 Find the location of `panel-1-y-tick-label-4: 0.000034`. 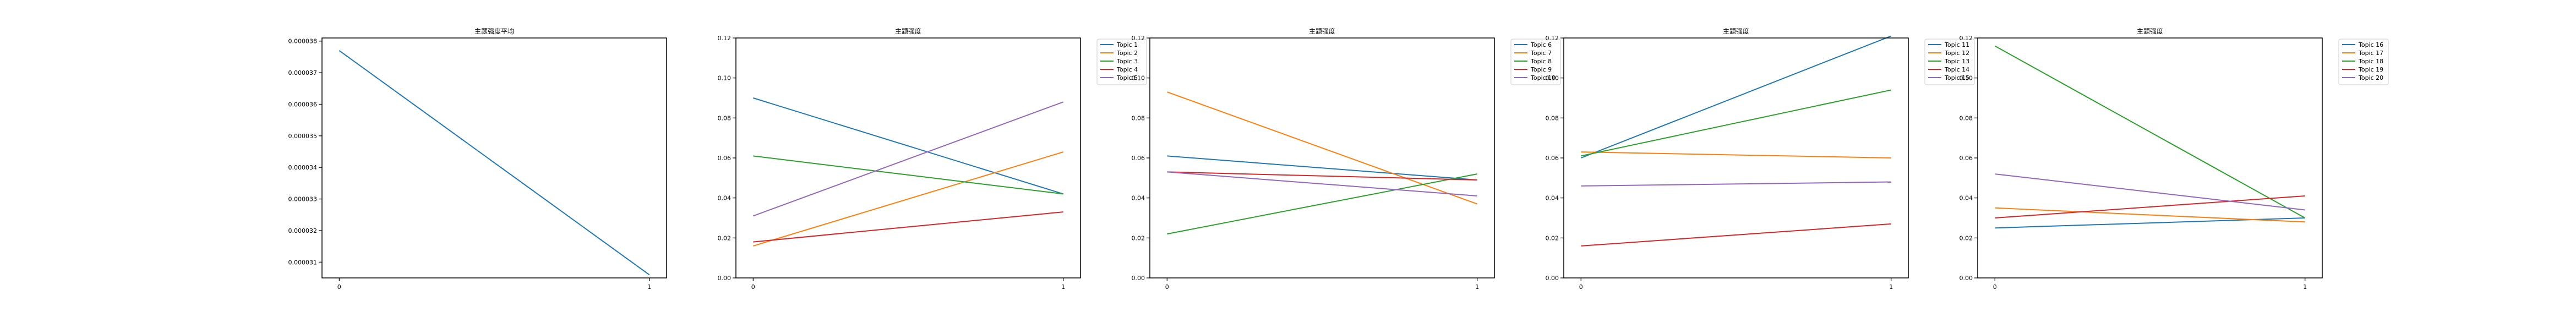

panel-1-y-tick-label-4: 0.000034 is located at coordinates (303, 167).